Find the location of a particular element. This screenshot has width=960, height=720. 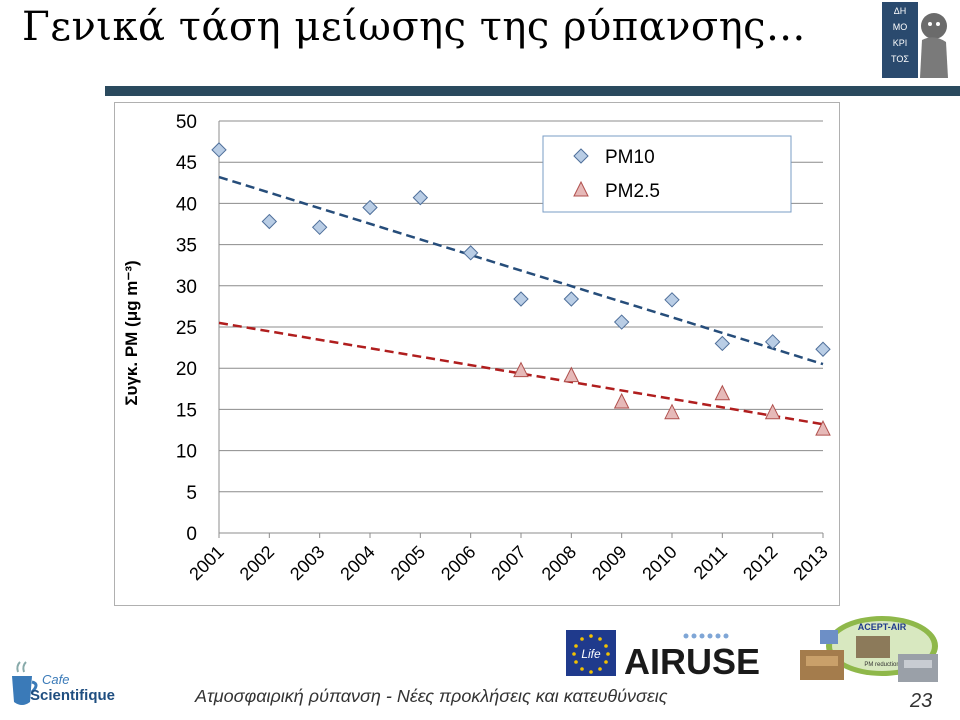

trend-line-pm25 is located at coordinates (521, 373).